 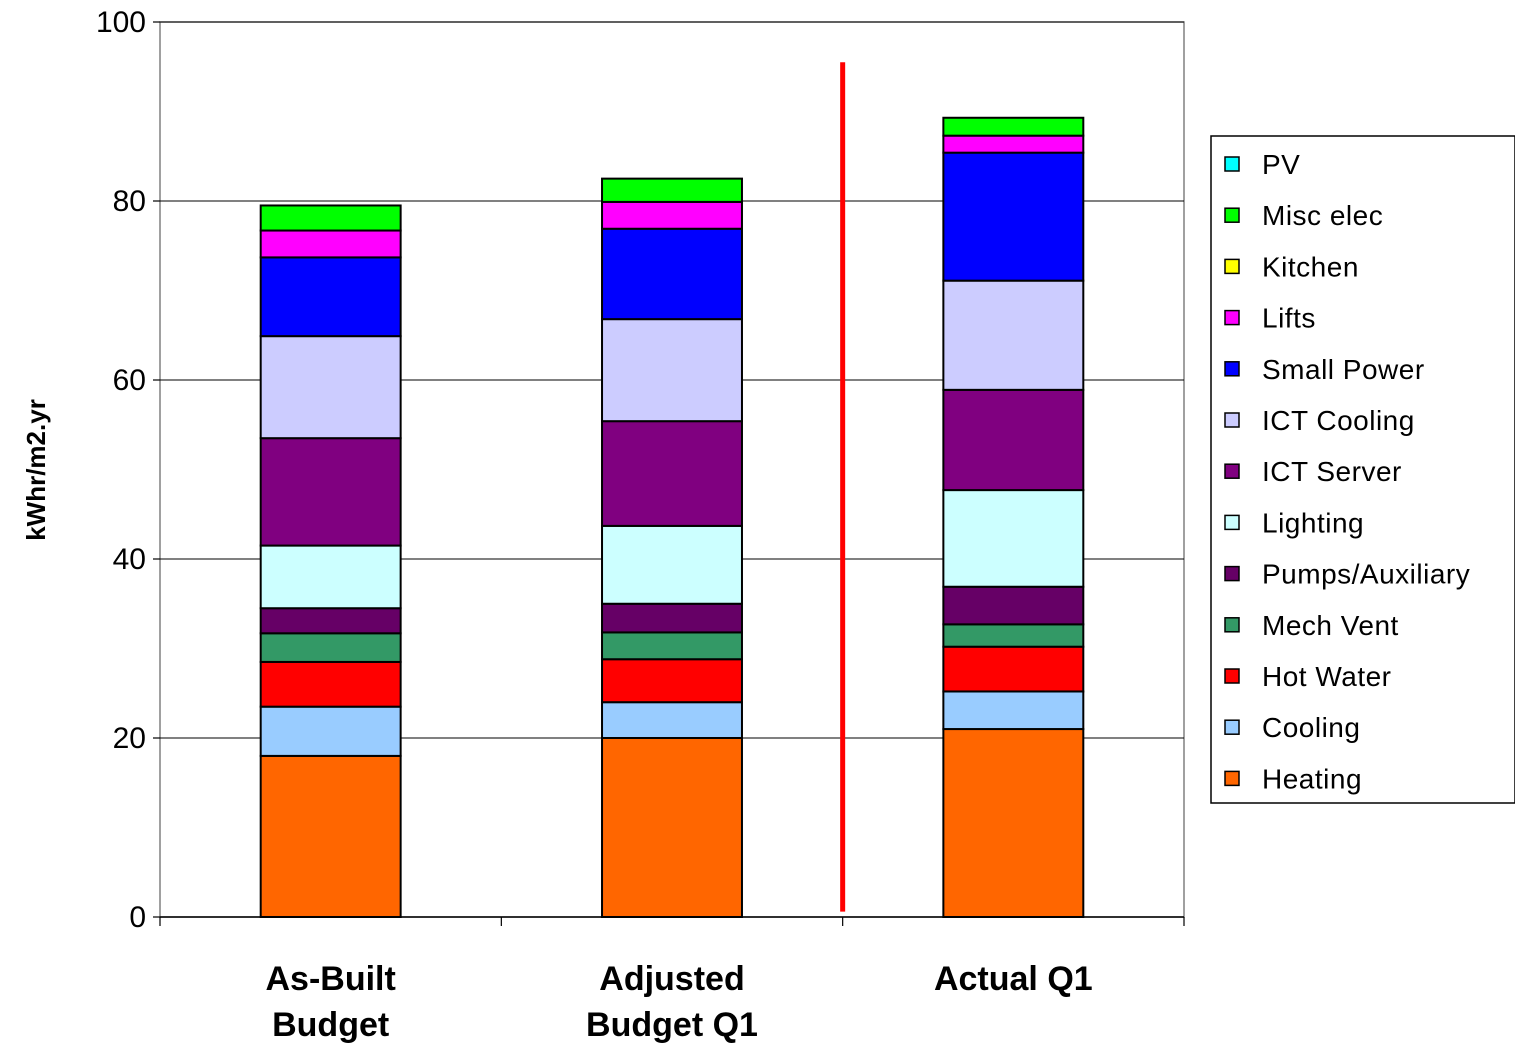 I want to click on legend-box, so click(x=1362, y=469).